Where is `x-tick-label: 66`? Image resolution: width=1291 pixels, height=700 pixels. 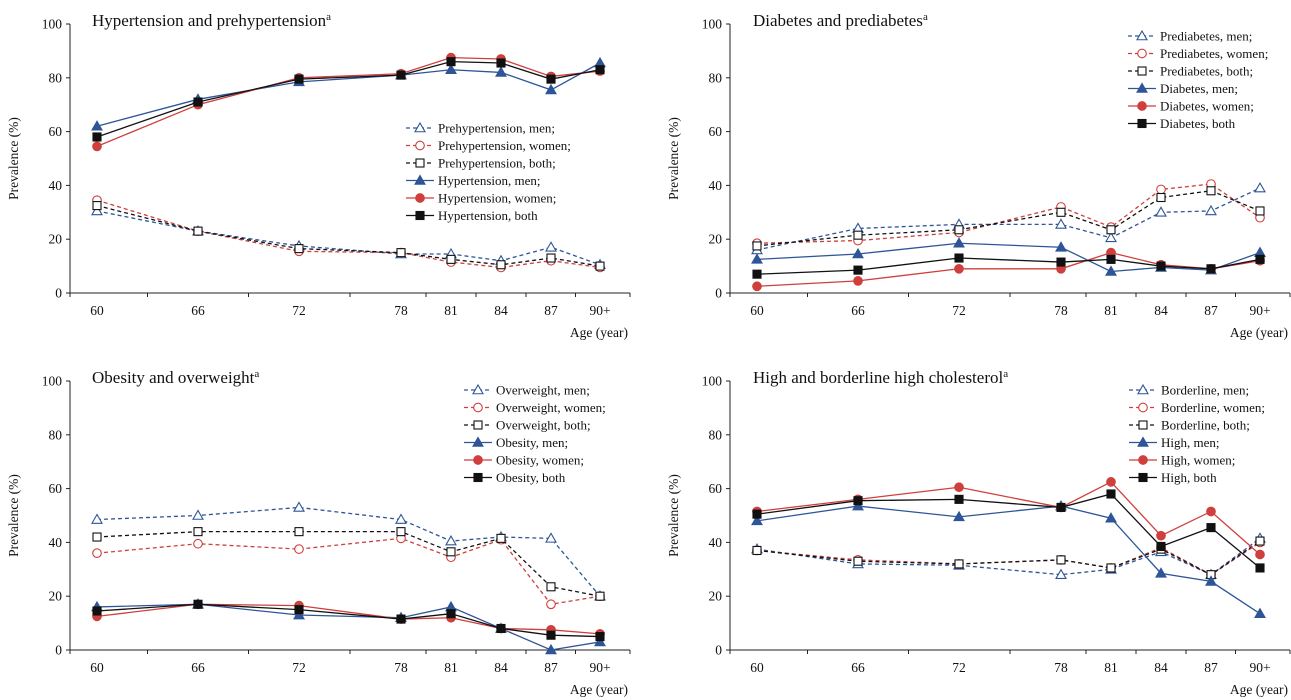 x-tick-label: 66 is located at coordinates (198, 667).